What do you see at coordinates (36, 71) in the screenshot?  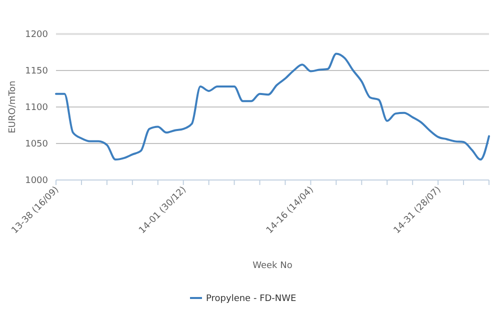 I see `y-tick-label: 1150` at bounding box center [36, 71].